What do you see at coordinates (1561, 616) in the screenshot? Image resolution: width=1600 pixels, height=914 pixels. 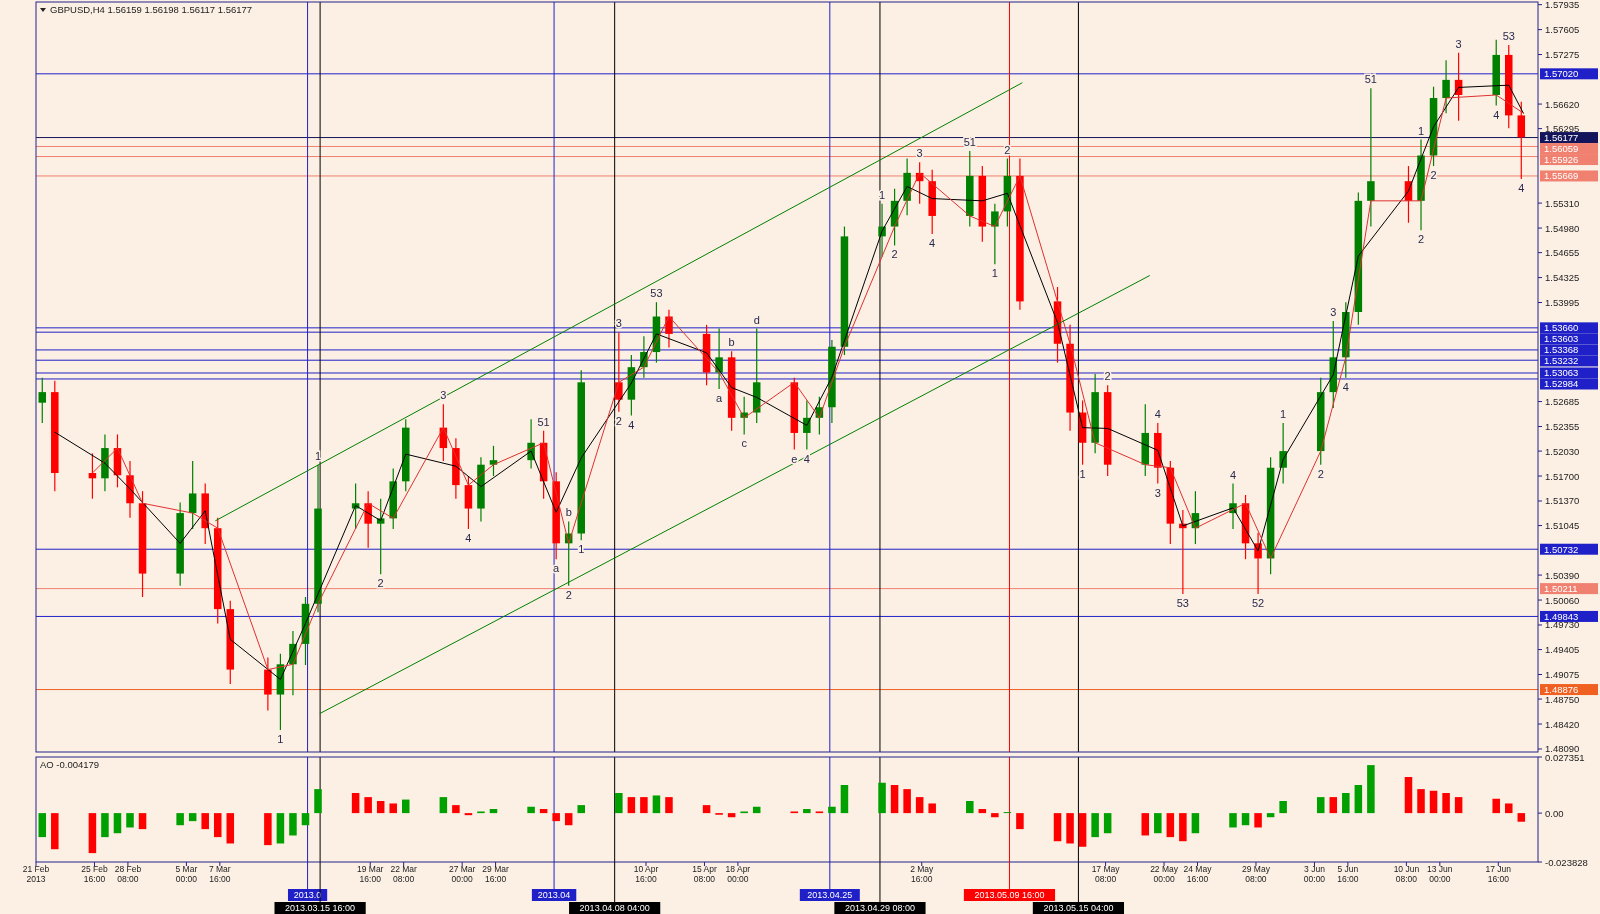 I see `ref-line-label: 1.49843` at bounding box center [1561, 616].